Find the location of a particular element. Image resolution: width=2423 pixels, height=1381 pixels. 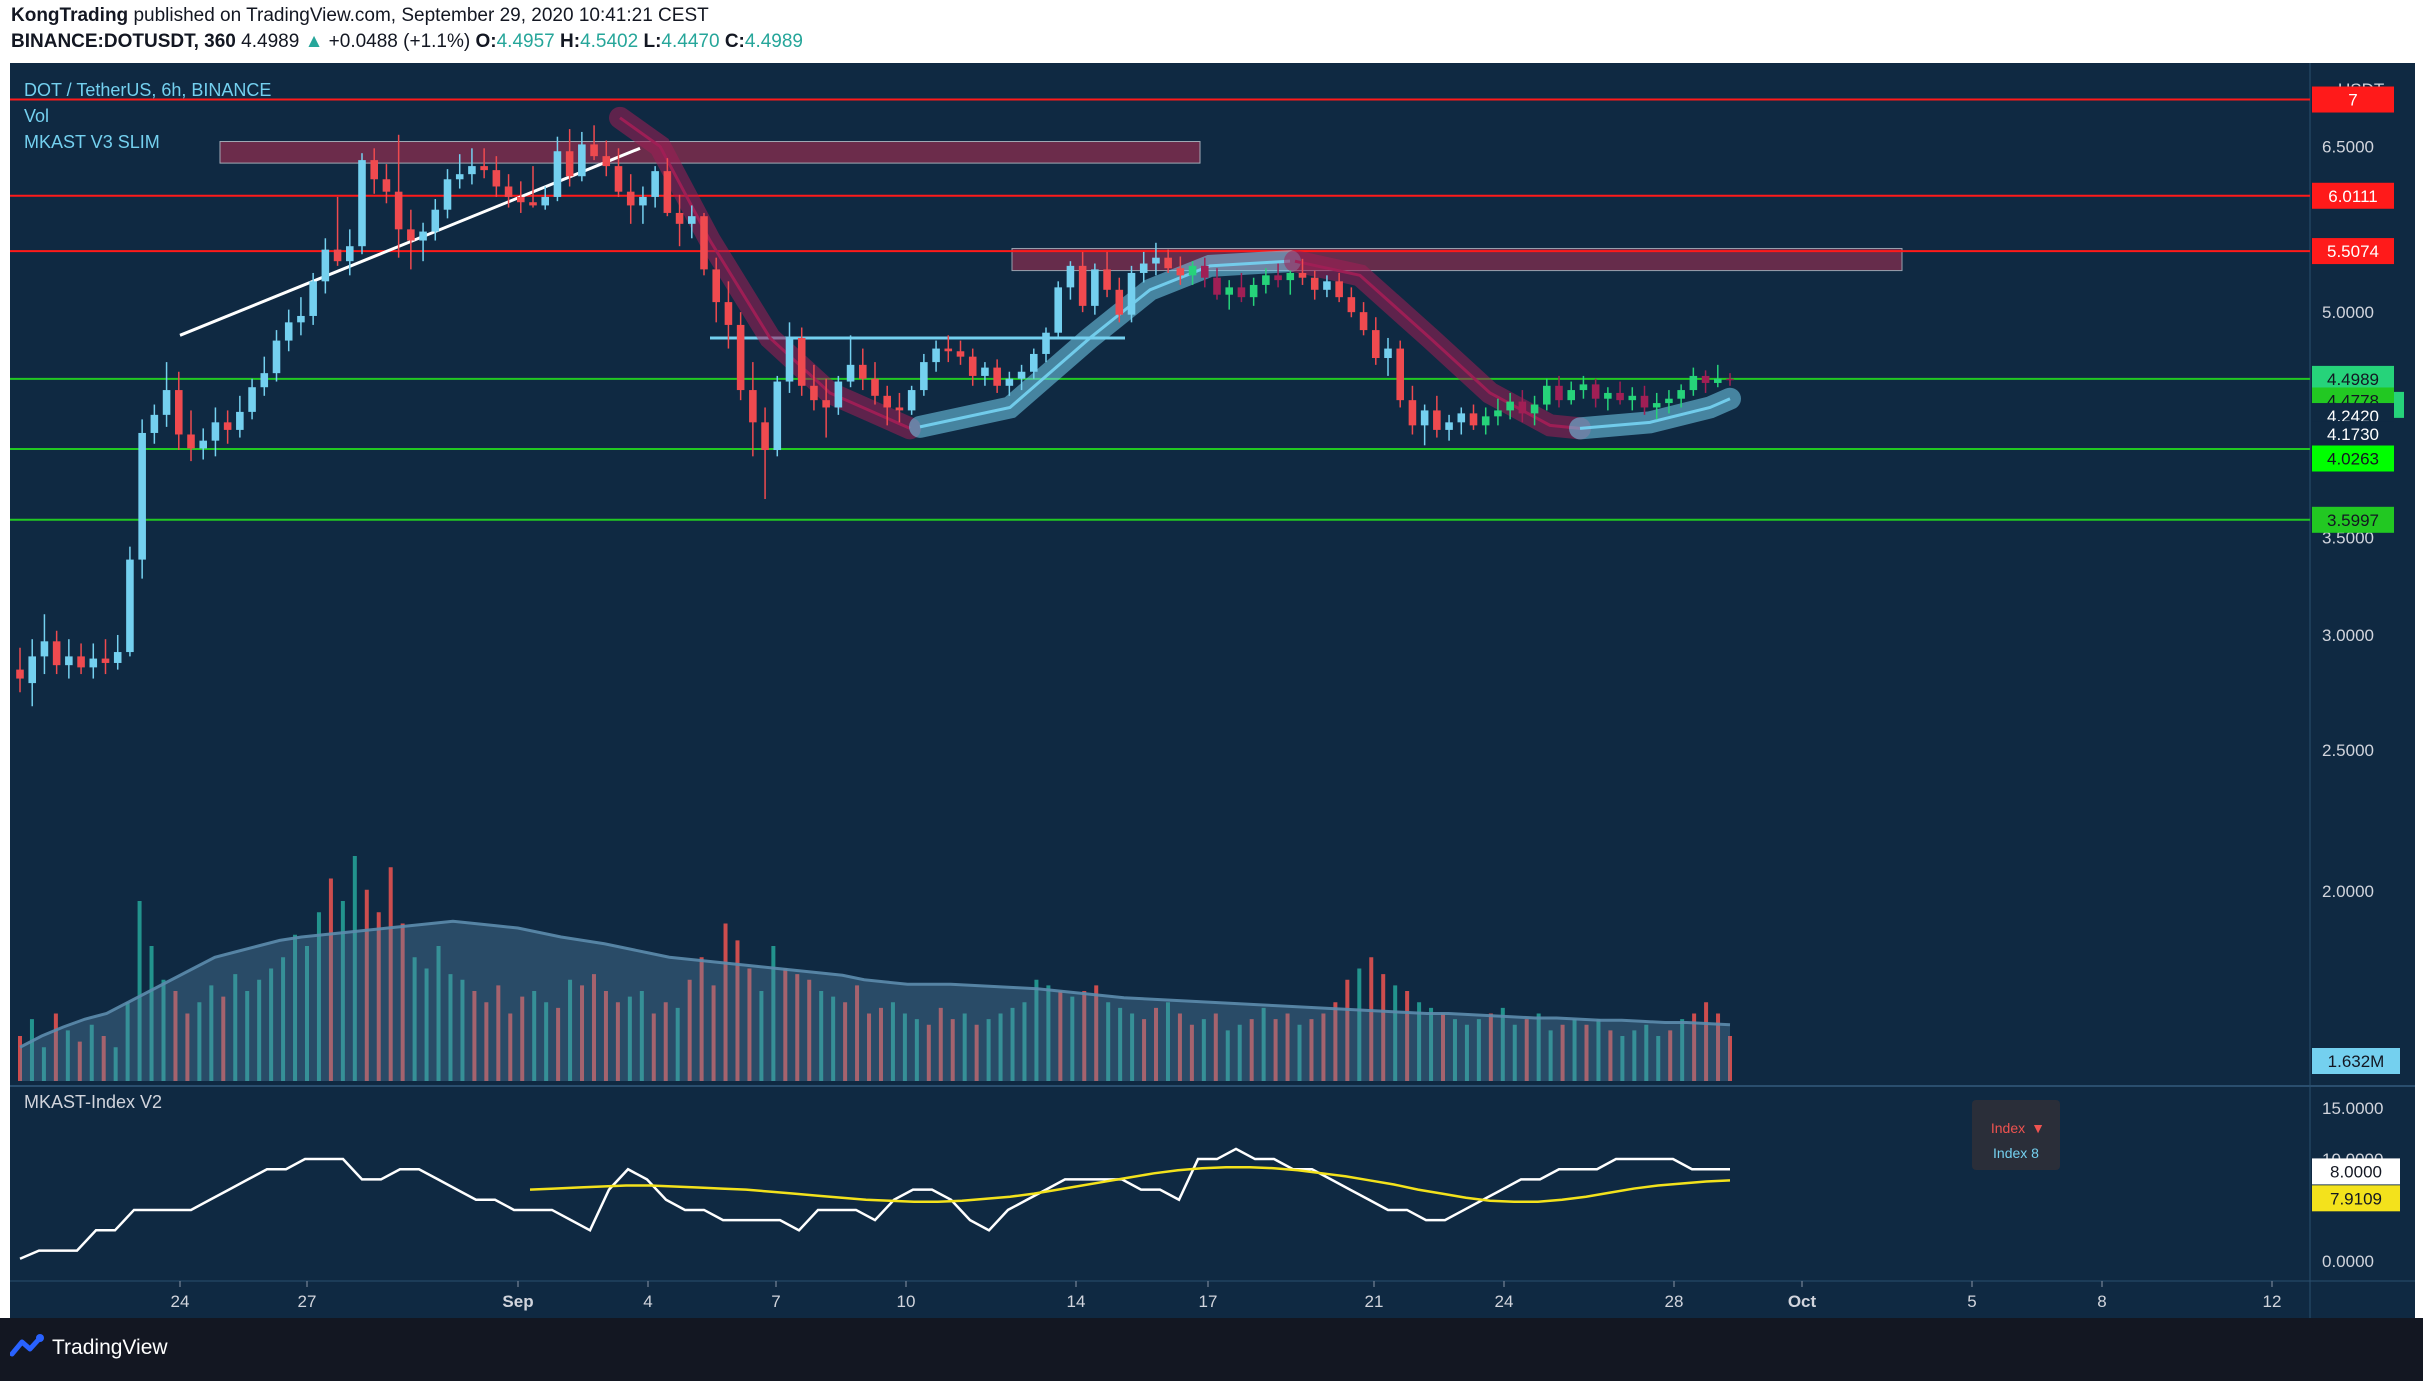

symbol-label: BINANCE:DOTUSDT, 360 is located at coordinates (123, 41).